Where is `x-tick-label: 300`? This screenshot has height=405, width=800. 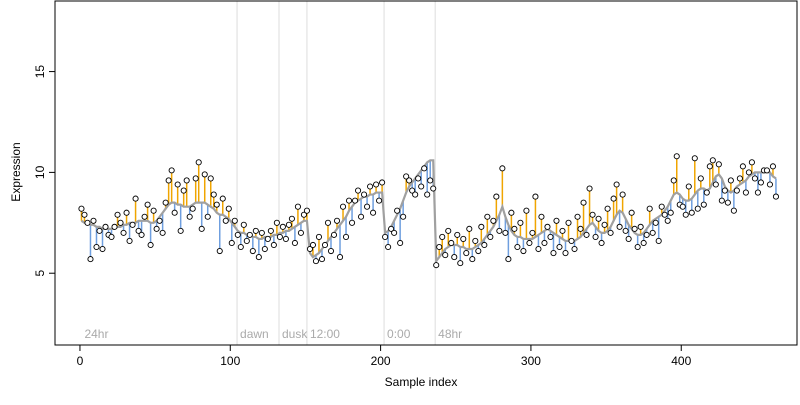 x-tick-label: 300 is located at coordinates (531, 361).